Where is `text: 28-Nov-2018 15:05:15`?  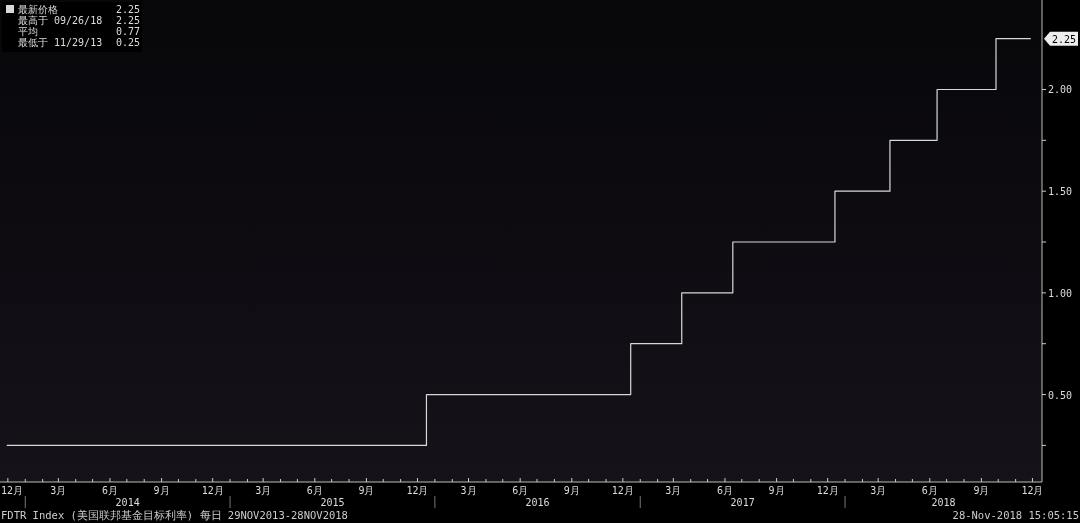
text: 28-Nov-2018 15:05:15 is located at coordinates (1015, 515).